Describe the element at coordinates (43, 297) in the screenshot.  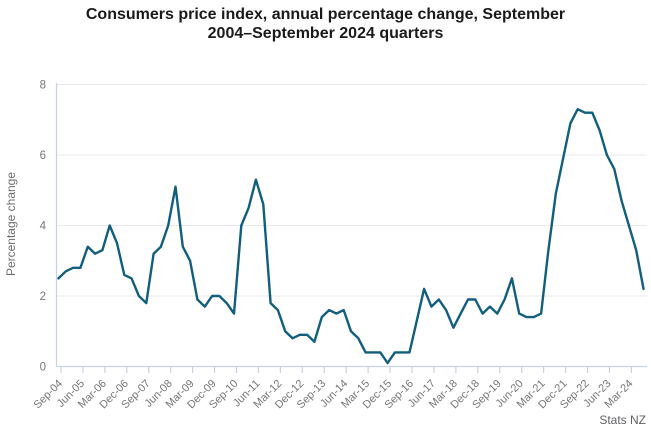
I see `y-tick-label: 2` at that location.